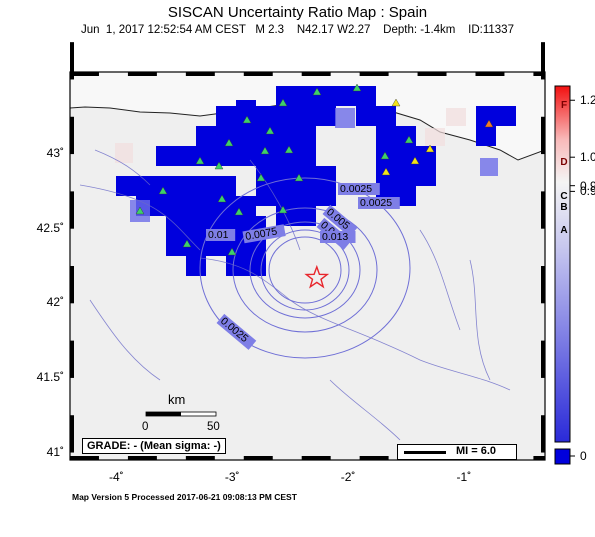 The width and height of the screenshot is (595, 537). Describe the element at coordinates (572, 278) in the screenshot. I see `colorbar-ticks` at that location.